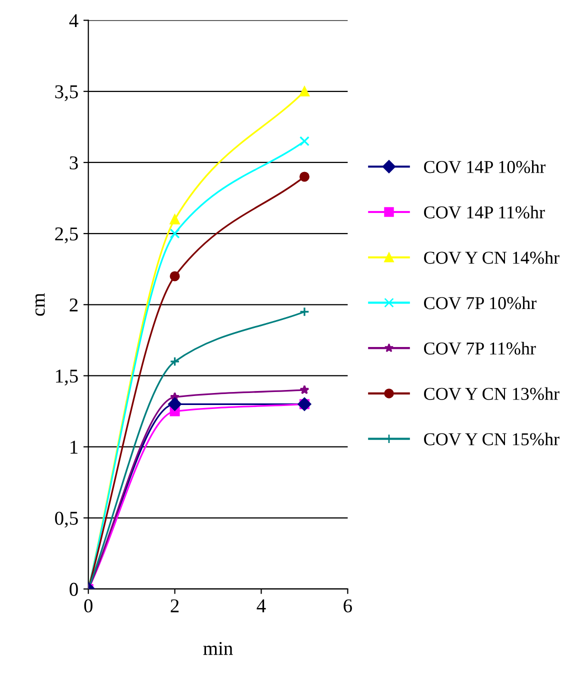 This screenshot has height=677, width=570. I want to click on y-tick-label: 3,5, so click(66, 93).